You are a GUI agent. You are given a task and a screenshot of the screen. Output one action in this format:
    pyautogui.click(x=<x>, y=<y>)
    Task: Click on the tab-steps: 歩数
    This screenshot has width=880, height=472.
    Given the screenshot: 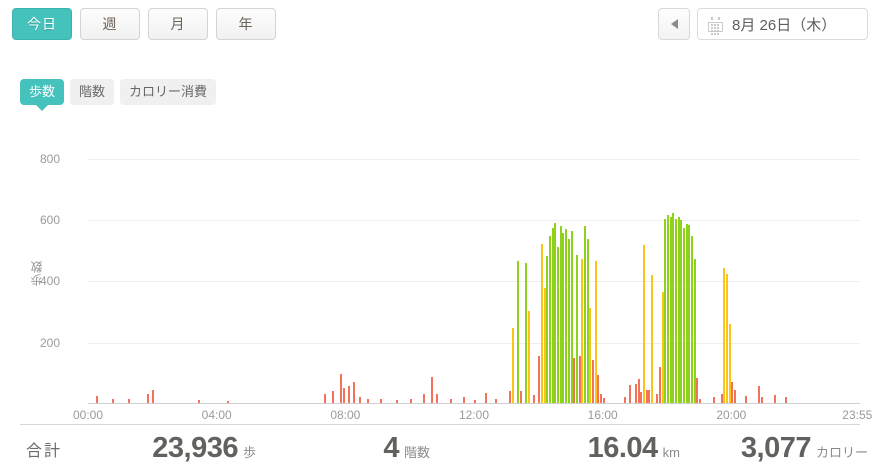 What is the action you would take?
    pyautogui.click(x=42, y=92)
    